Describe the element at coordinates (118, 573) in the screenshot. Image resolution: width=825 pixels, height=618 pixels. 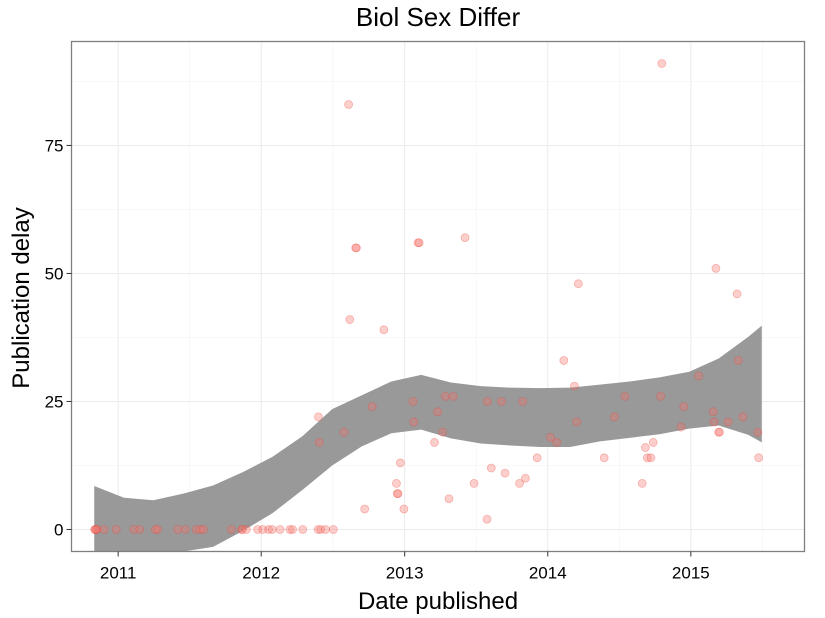
I see `x-tick-label: 2011` at that location.